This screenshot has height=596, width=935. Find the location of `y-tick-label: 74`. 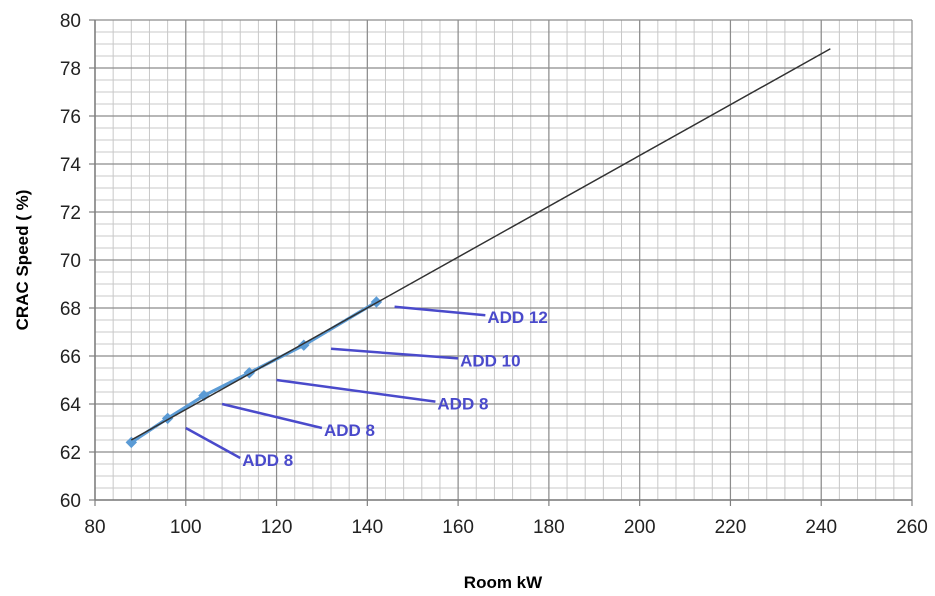

y-tick-label: 74 is located at coordinates (71, 165).